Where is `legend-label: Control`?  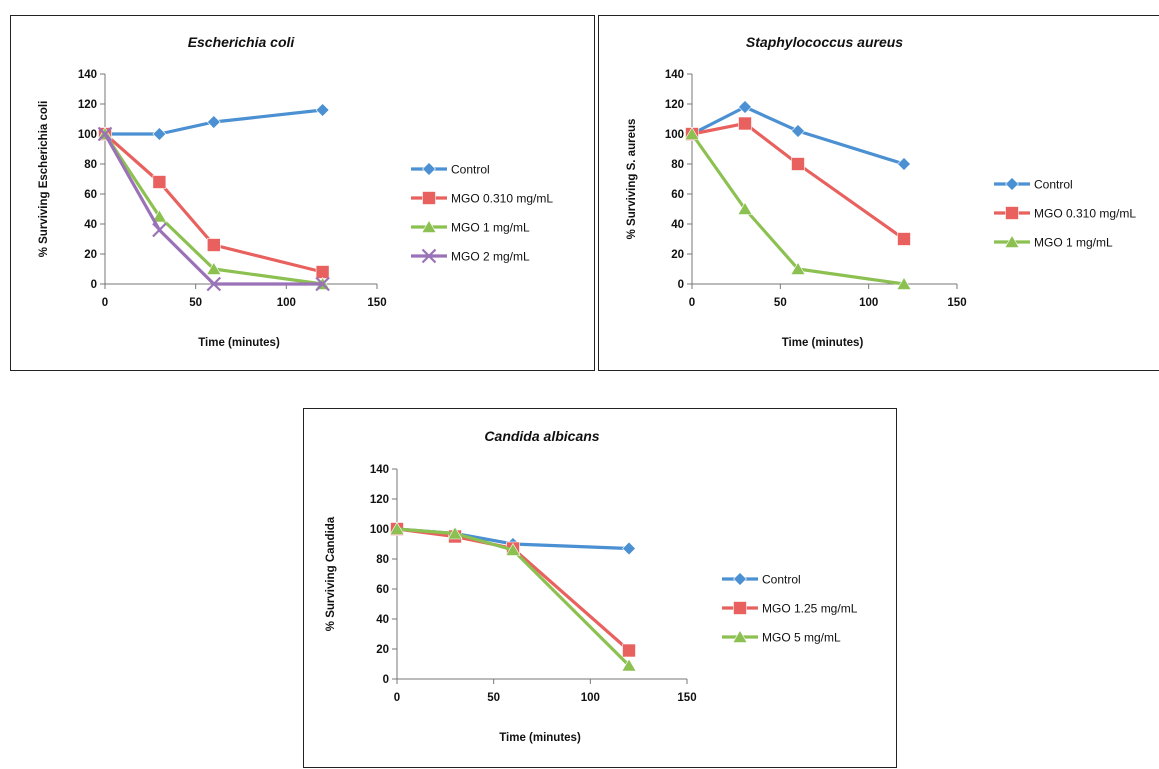
legend-label: Control is located at coordinates (1053, 185).